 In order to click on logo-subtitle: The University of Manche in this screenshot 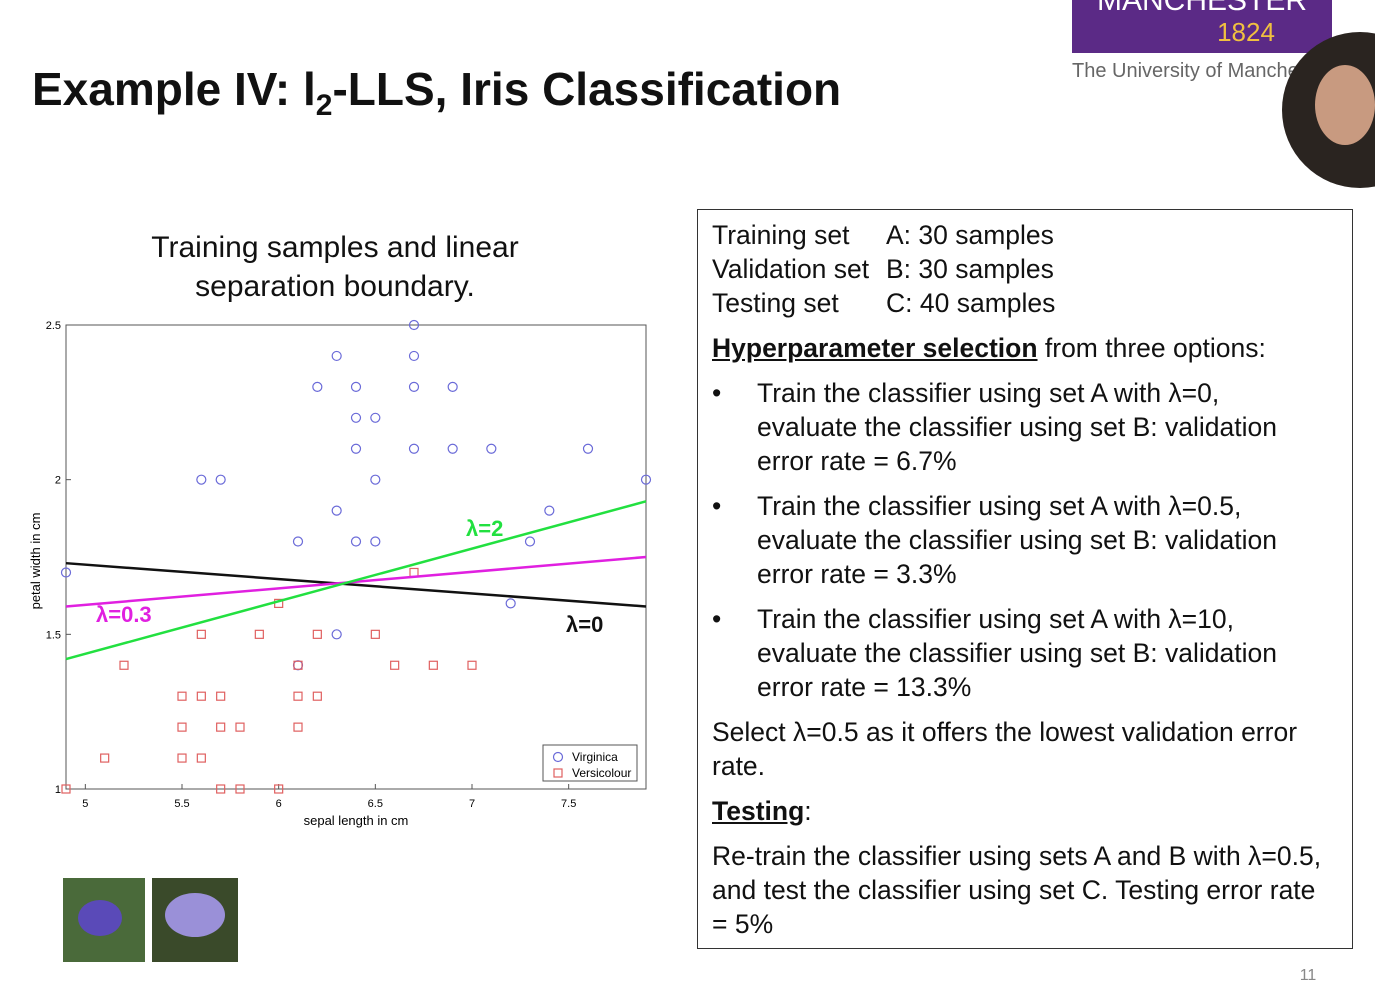, I will do `click(1185, 71)`.